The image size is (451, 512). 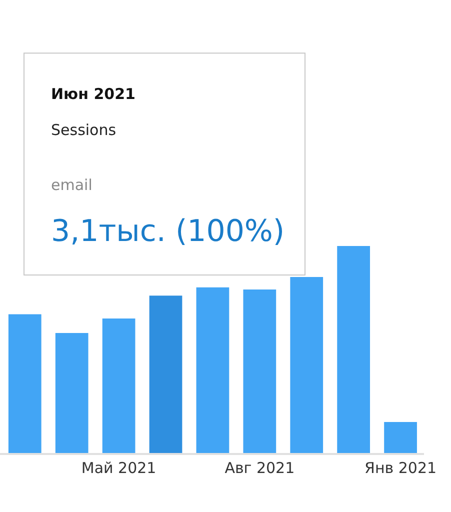 I want to click on text: Июн 2021, so click(x=93, y=94).